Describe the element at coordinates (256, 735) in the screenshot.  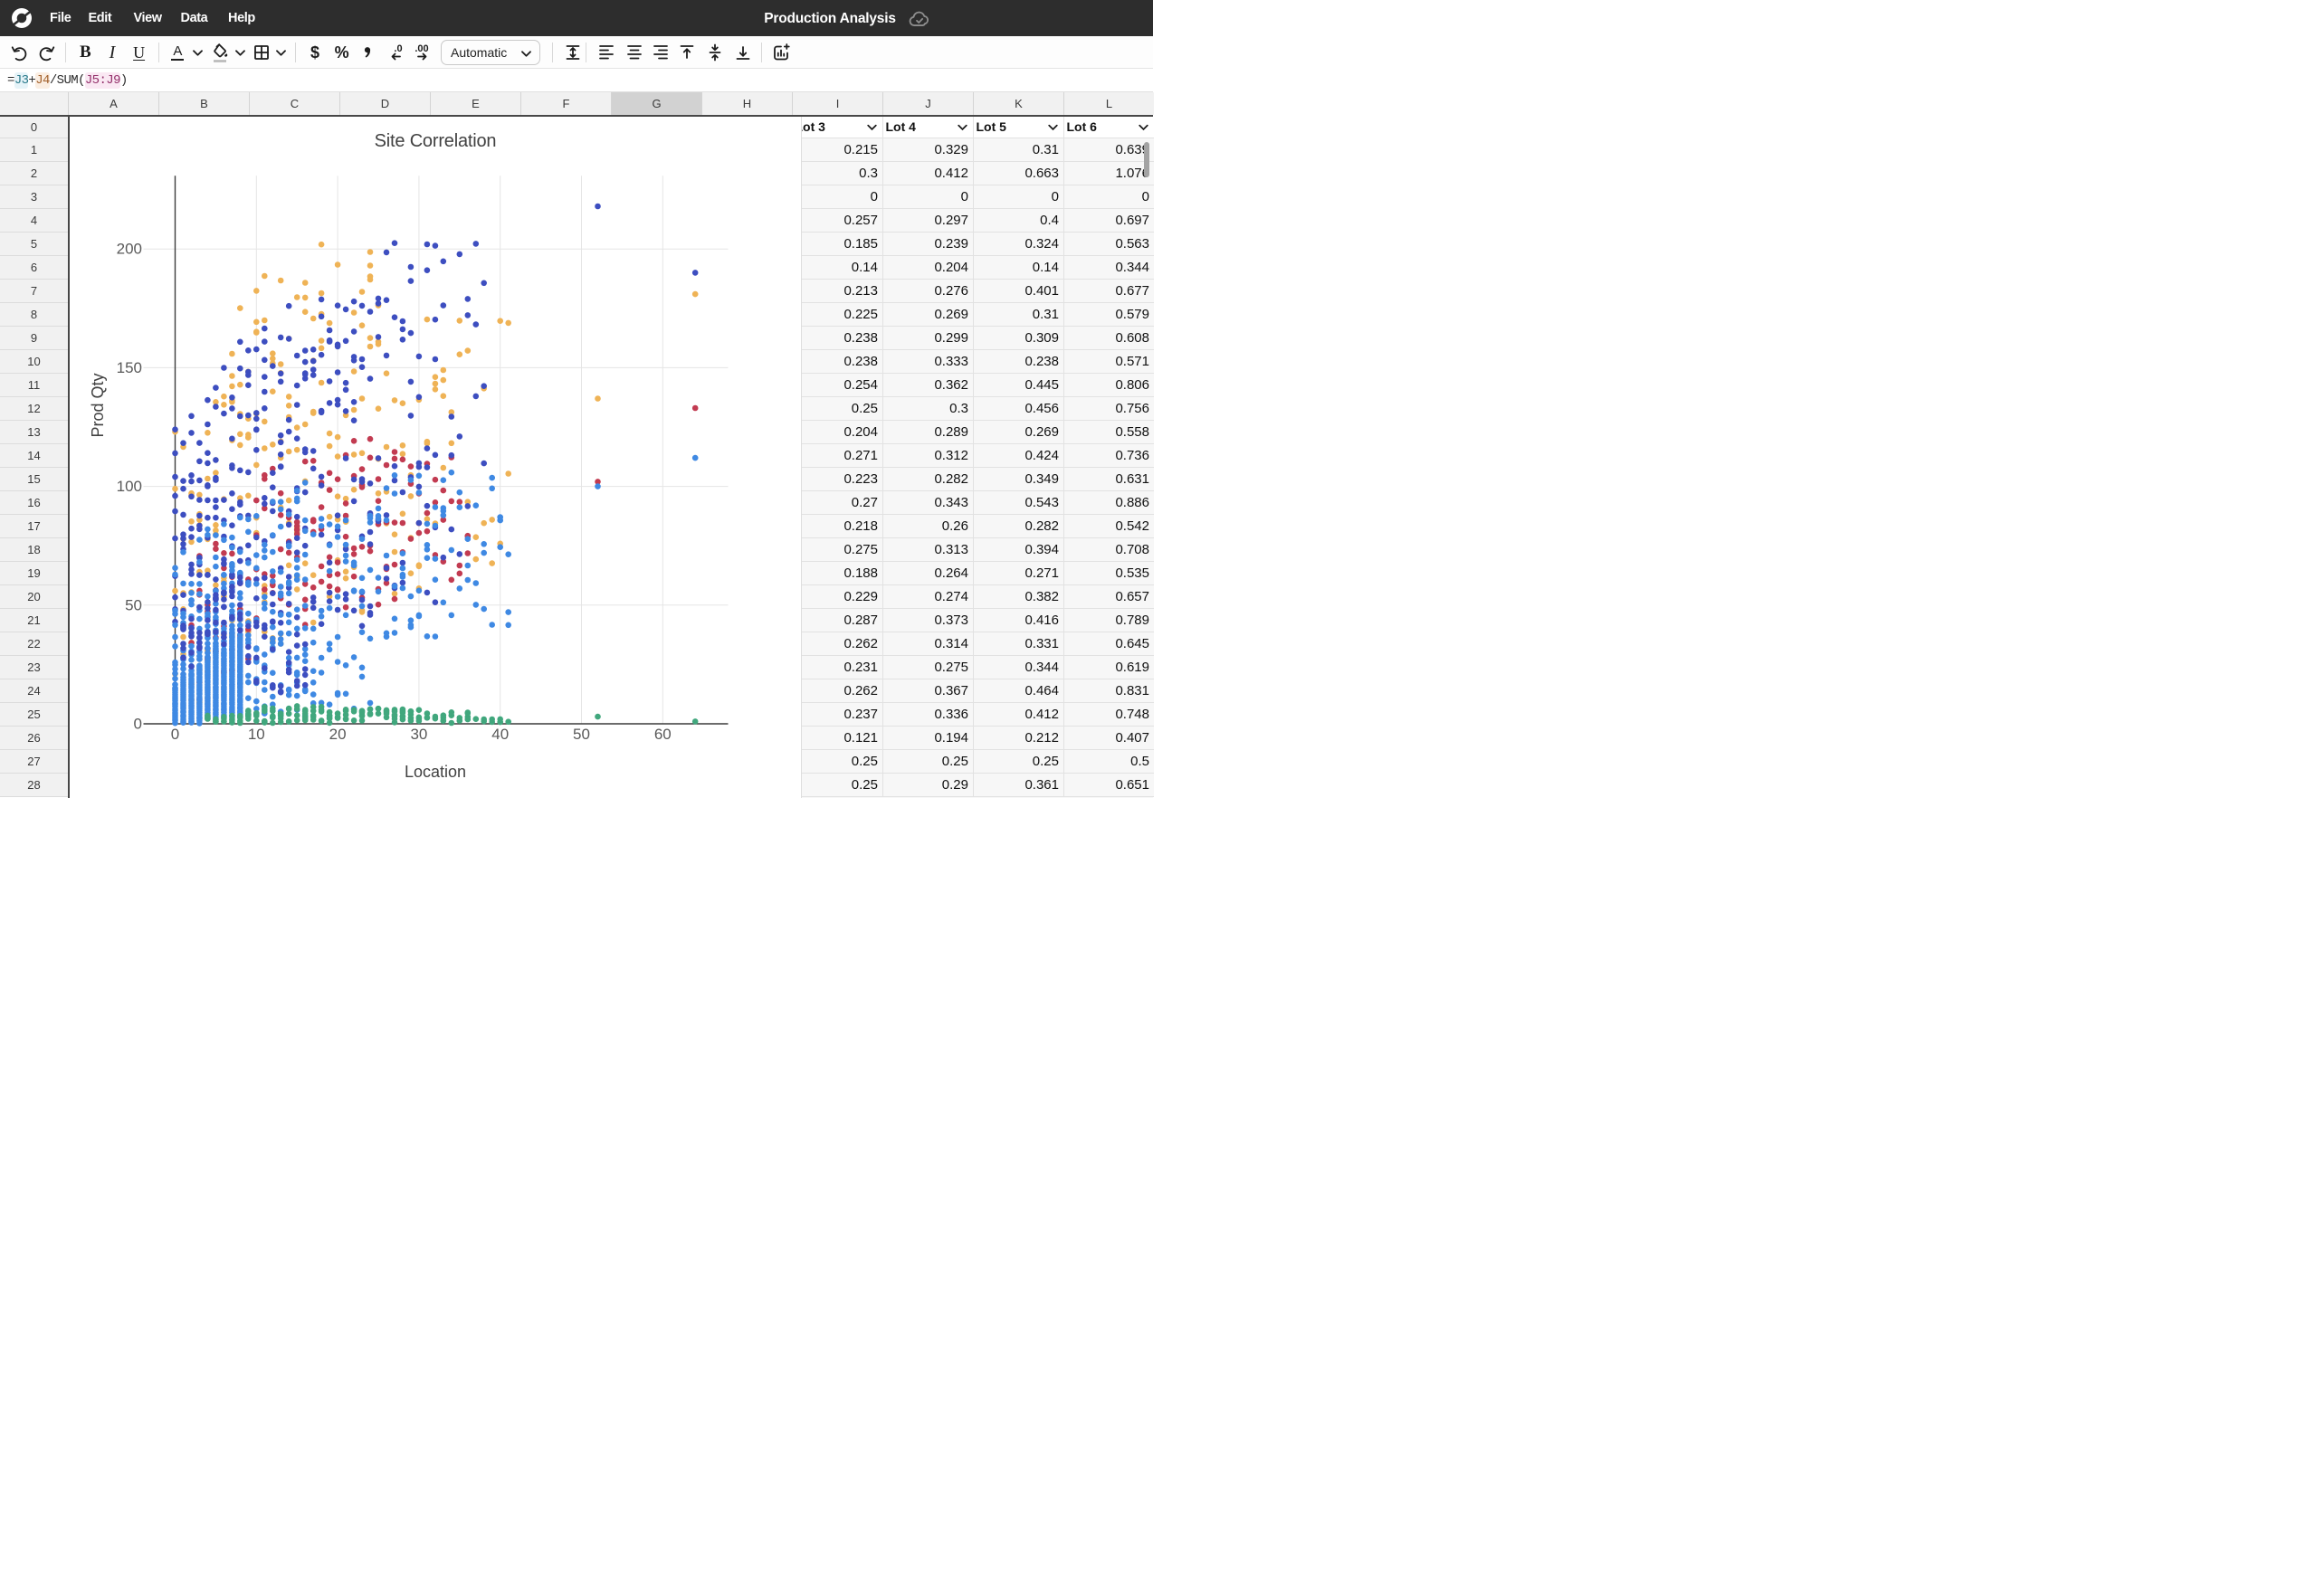
I see `svg-text: 10` at that location.